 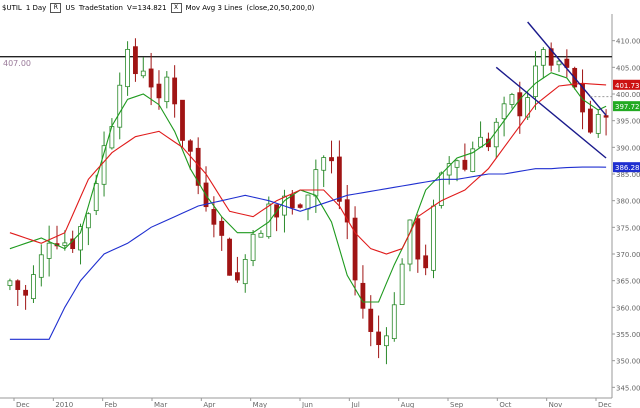 I want to click on x-tick-label: Jul, so click(x=355, y=404).